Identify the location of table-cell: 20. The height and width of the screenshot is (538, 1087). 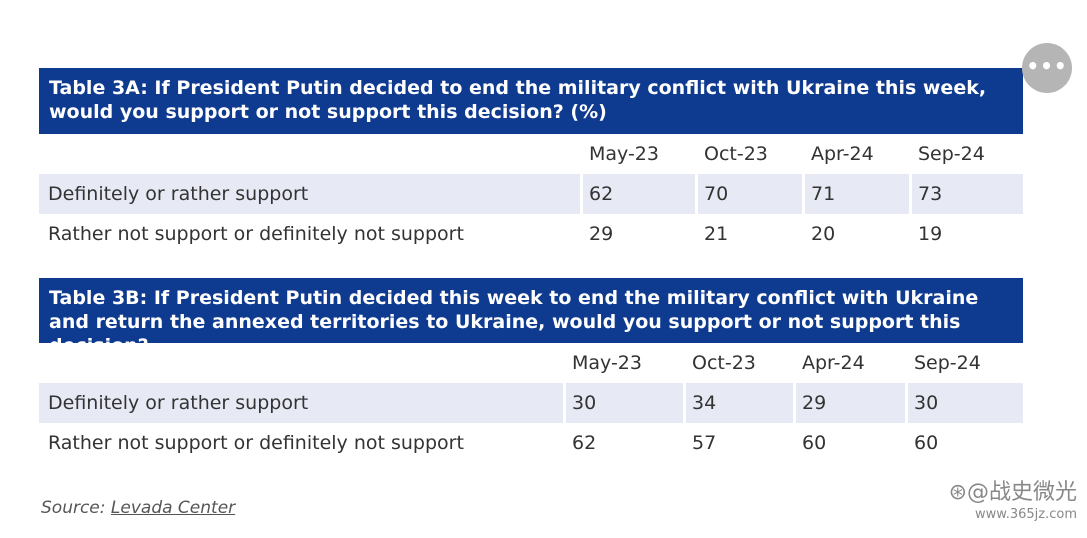
(823, 234).